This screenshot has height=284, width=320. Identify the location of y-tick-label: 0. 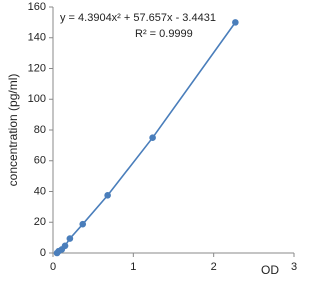
(43, 253).